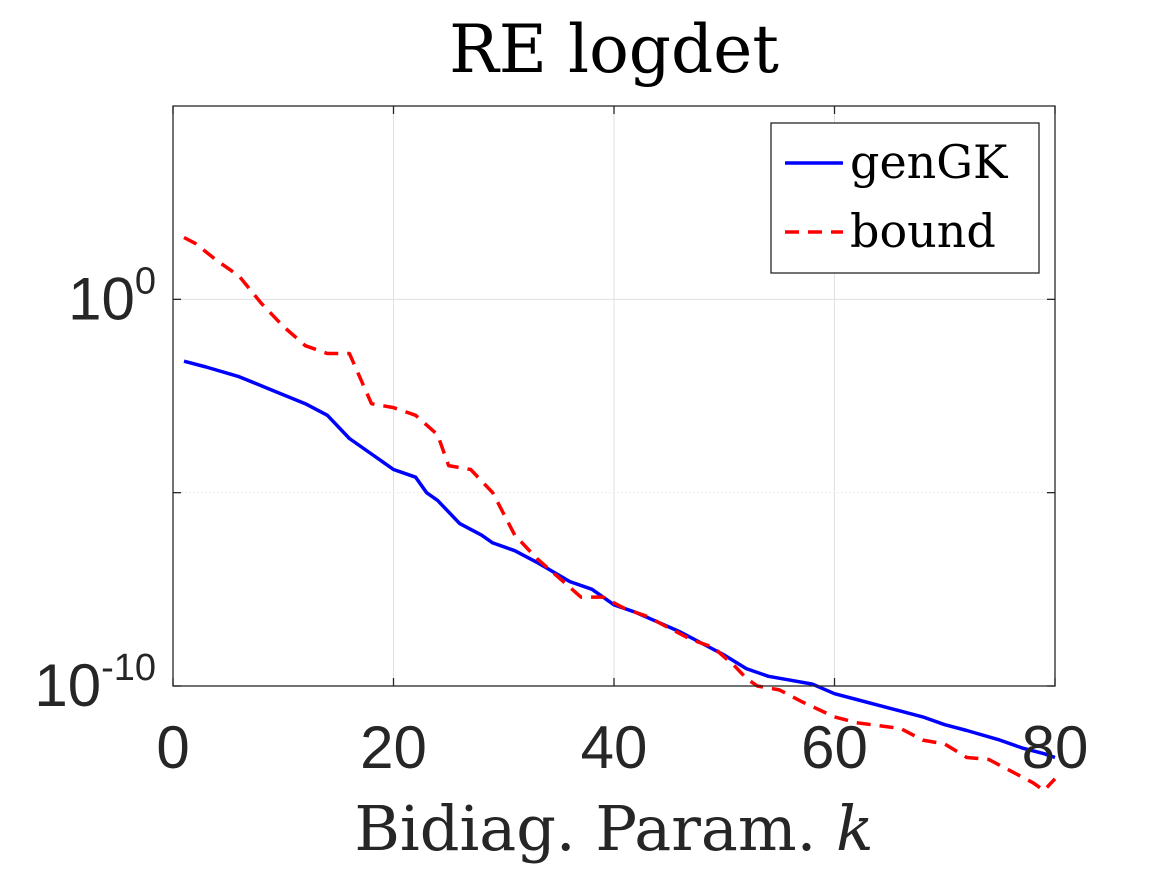 This screenshot has width=1167, height=875. What do you see at coordinates (172, 747) in the screenshot?
I see `x-tick-label-0: 0` at bounding box center [172, 747].